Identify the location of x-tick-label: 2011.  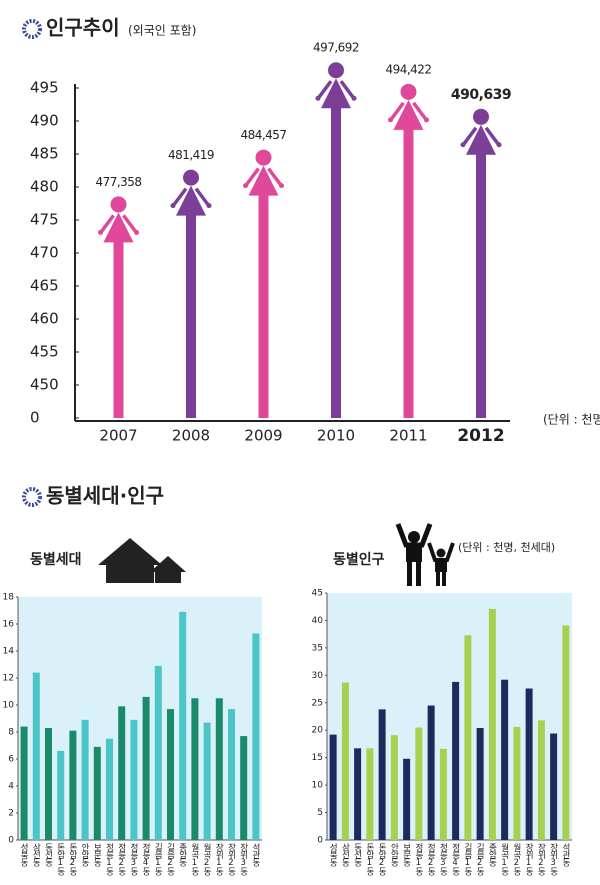
(408, 436).